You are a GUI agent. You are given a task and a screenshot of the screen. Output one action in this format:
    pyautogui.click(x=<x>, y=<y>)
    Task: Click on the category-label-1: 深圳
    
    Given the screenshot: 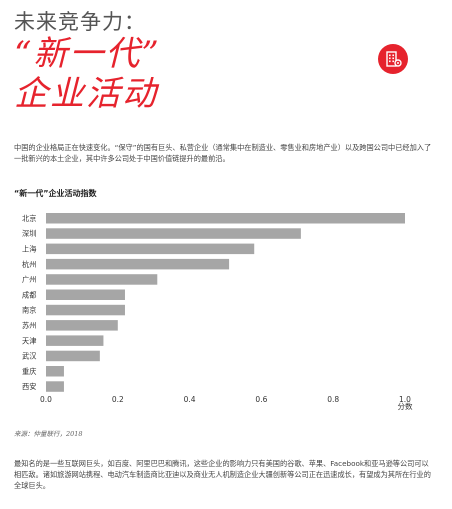 What is the action you would take?
    pyautogui.click(x=29, y=233)
    